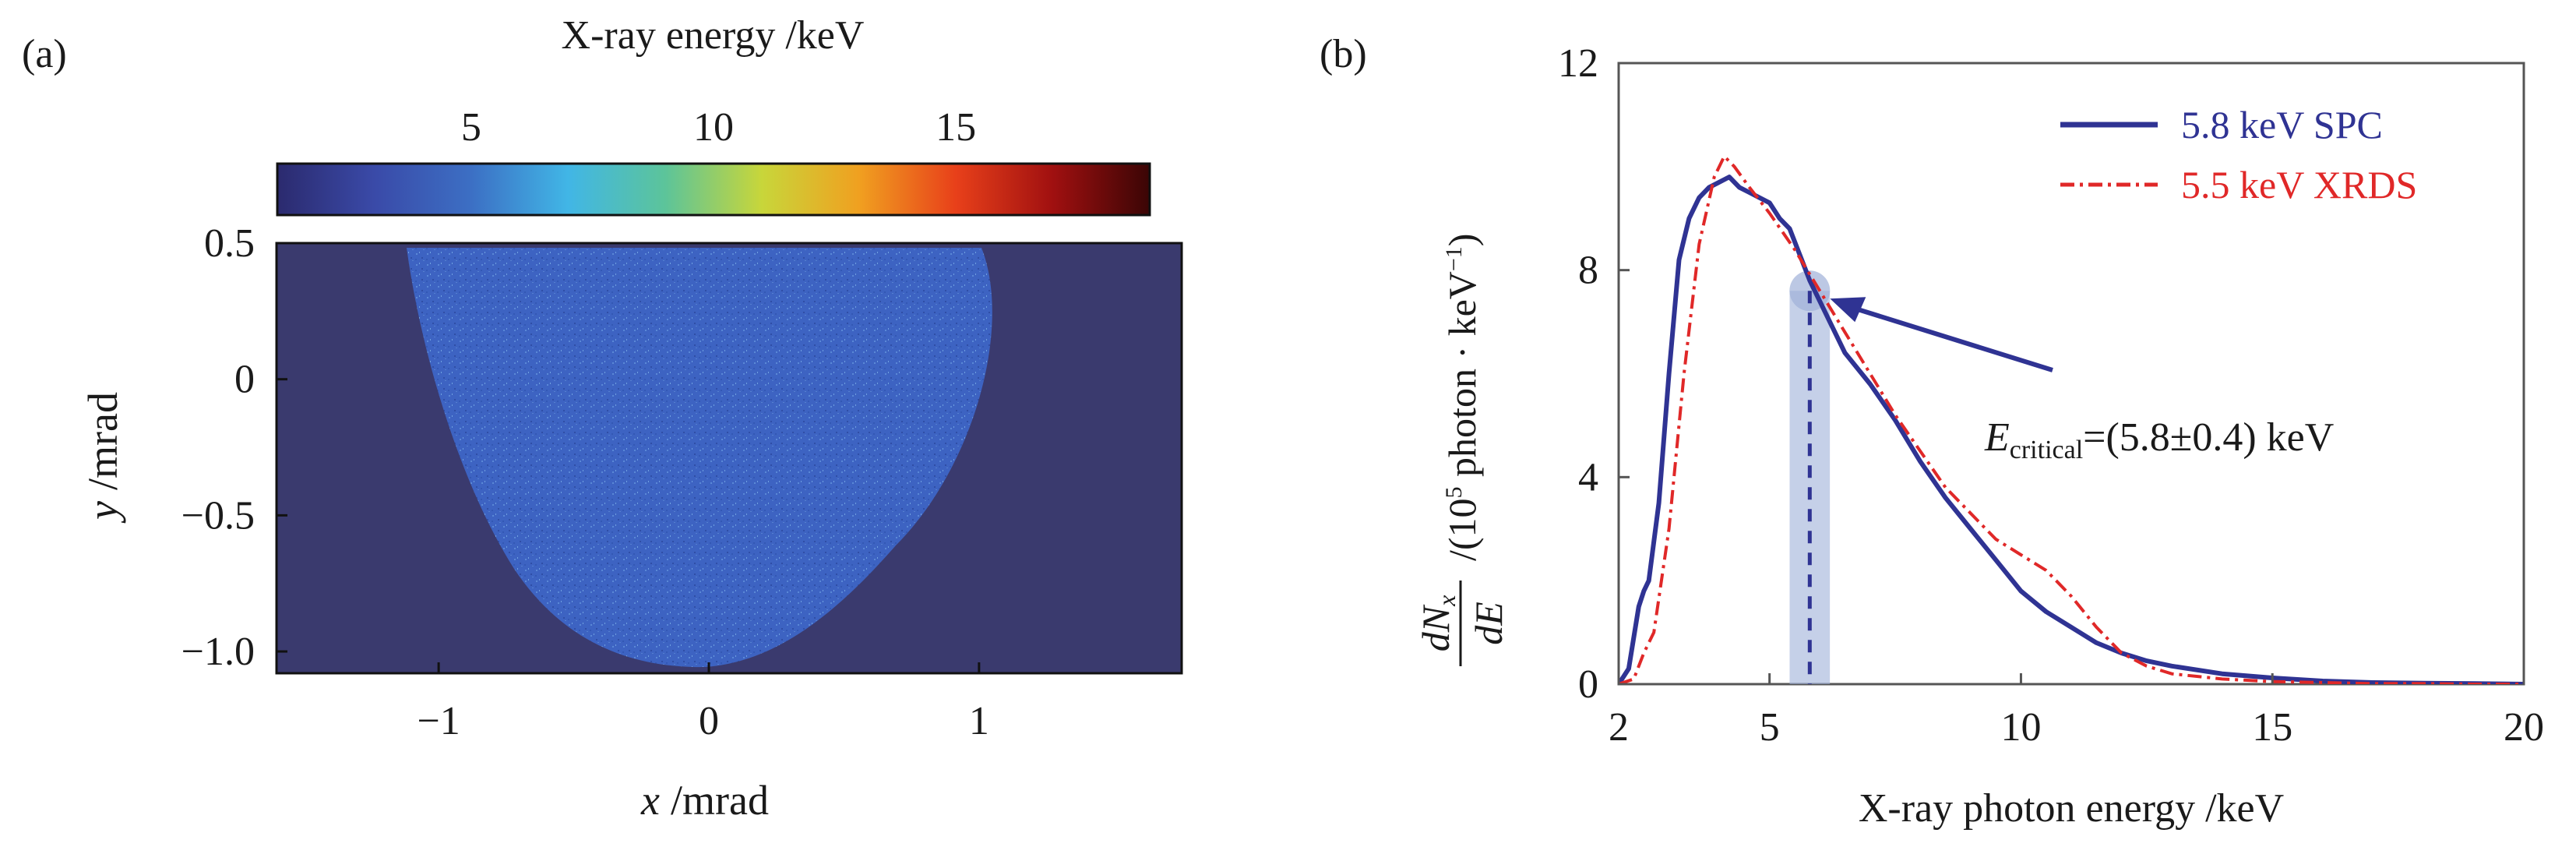  I want to click on x-tick-label: 2, so click(1619, 727).